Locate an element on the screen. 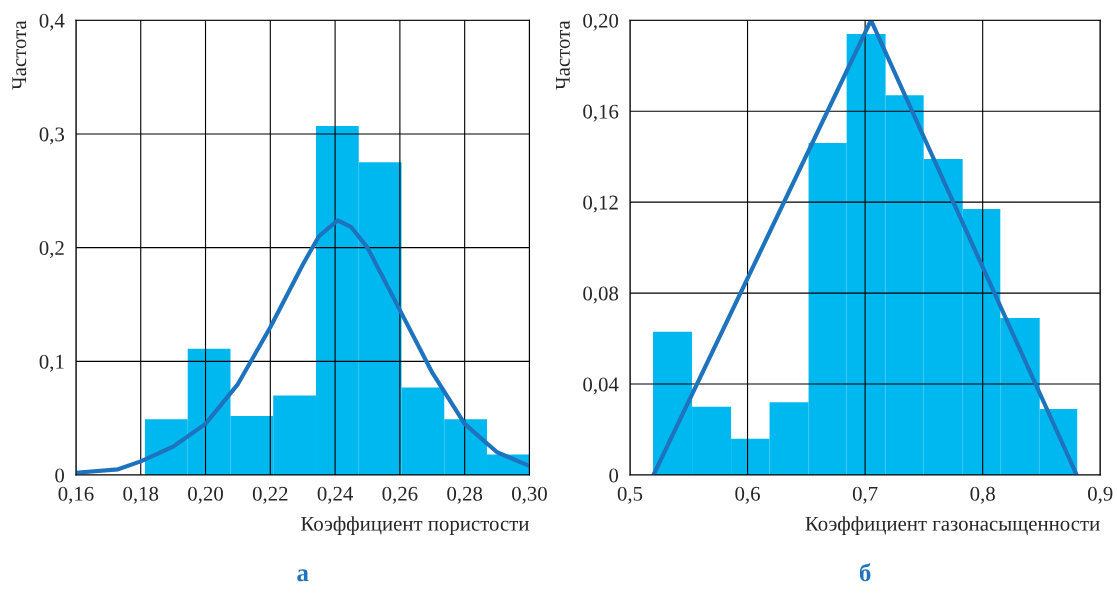 The height and width of the screenshot is (596, 1117). x-tick-label: 0,22 is located at coordinates (270, 495).